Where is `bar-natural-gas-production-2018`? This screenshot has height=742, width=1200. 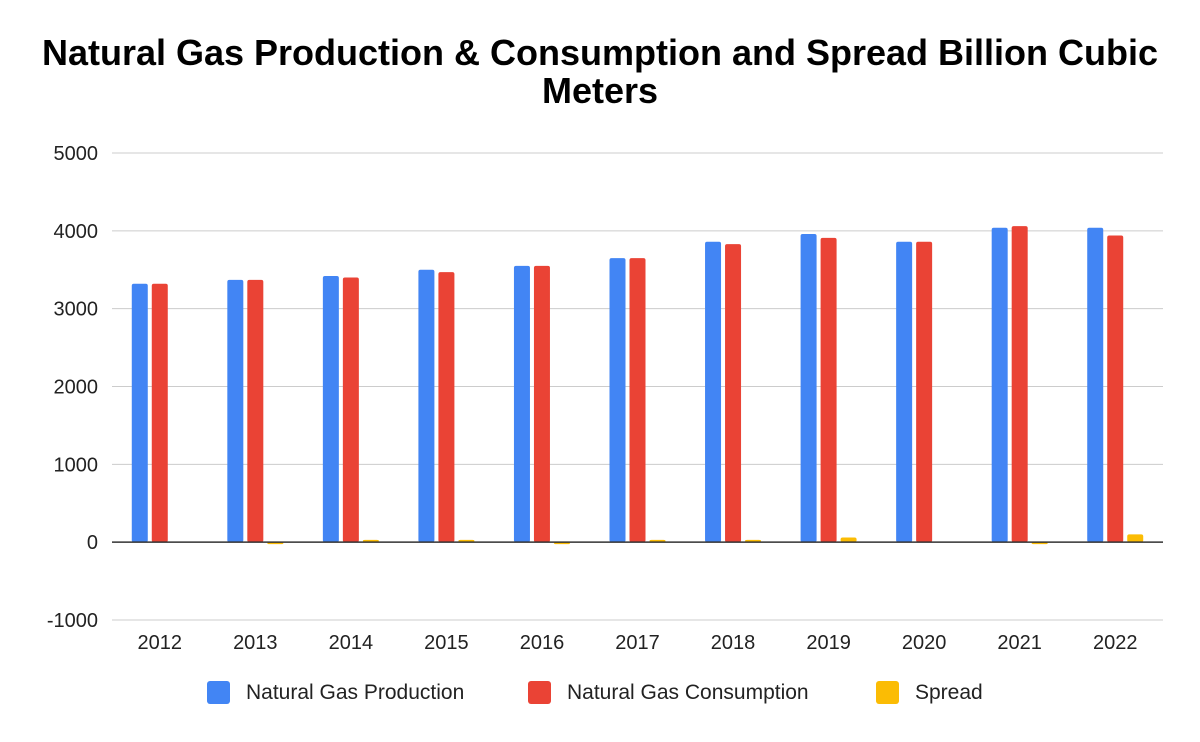 bar-natural-gas-production-2018 is located at coordinates (713, 392).